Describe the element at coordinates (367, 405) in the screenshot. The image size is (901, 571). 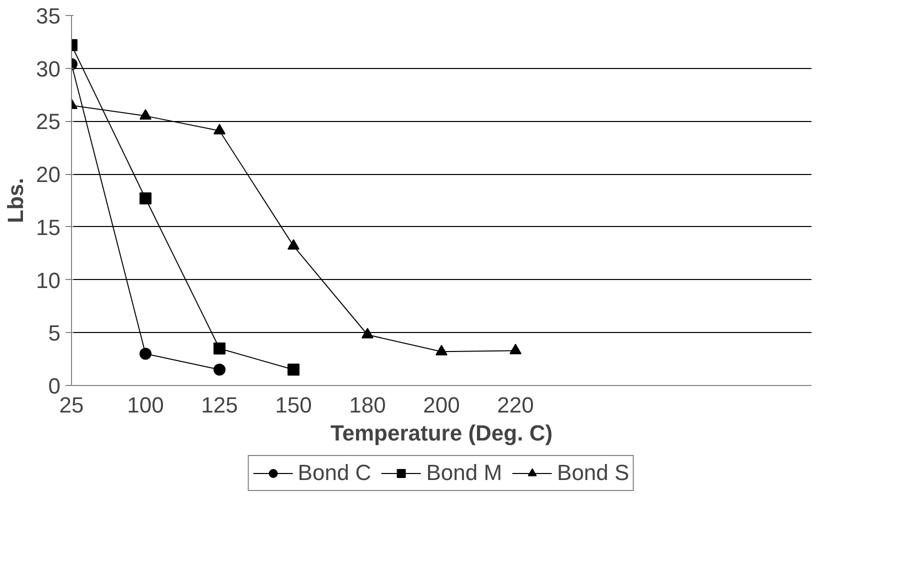
I see `x-tick-label: 180` at that location.